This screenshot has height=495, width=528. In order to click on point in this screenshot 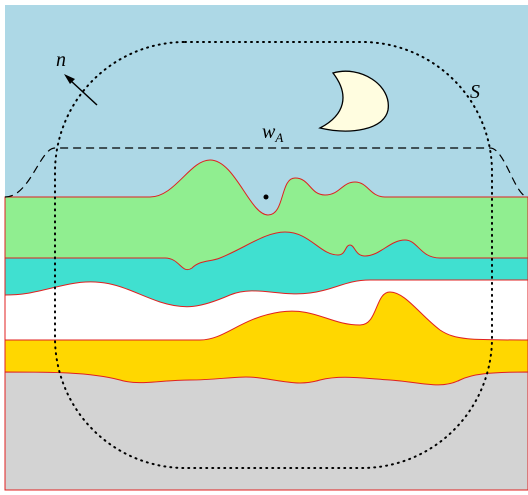, I will do `click(266, 197)`.